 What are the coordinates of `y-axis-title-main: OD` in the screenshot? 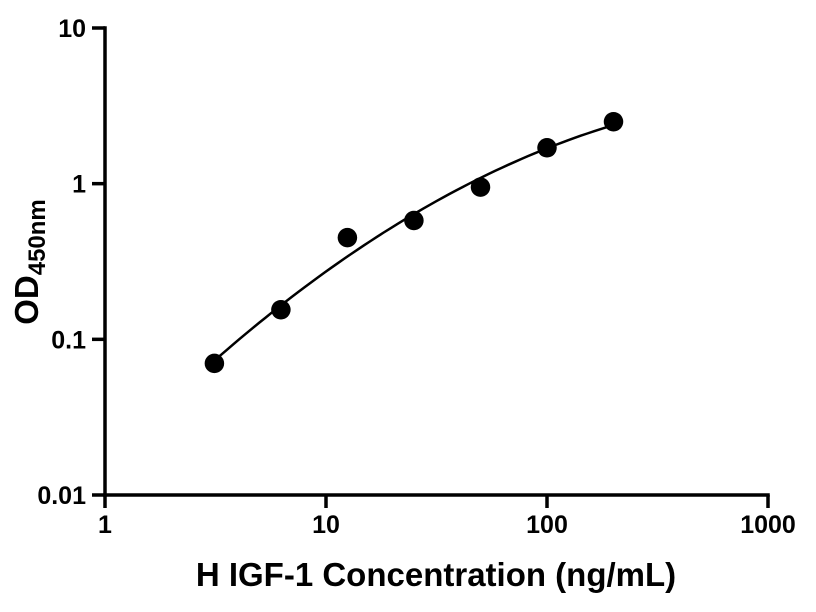 It's located at (26, 300).